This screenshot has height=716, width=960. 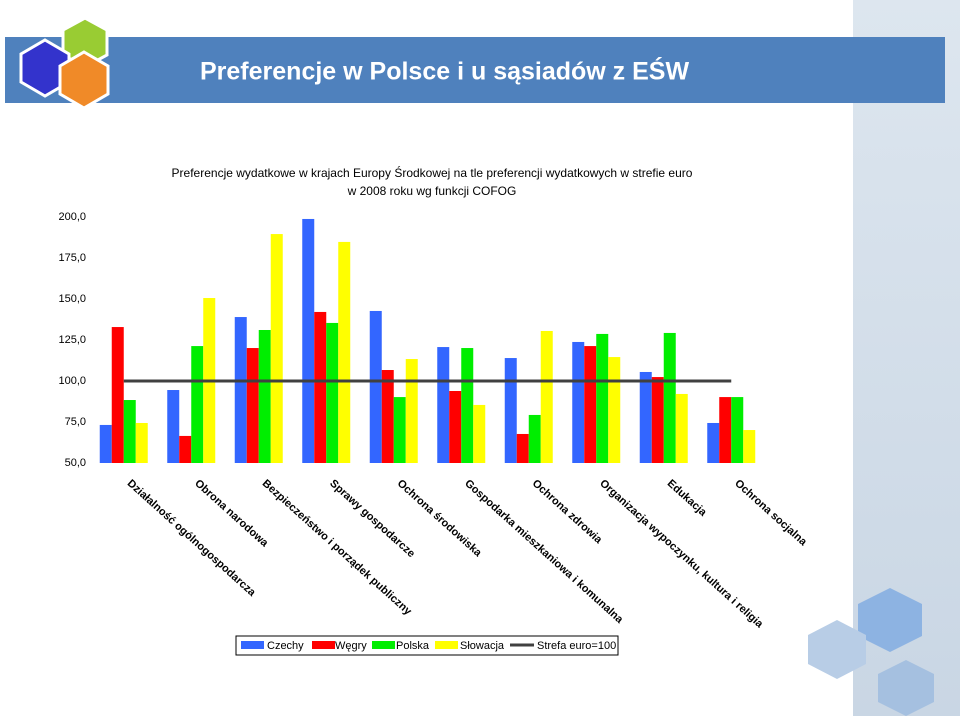 I want to click on legend-label: Polska, so click(x=413, y=646).